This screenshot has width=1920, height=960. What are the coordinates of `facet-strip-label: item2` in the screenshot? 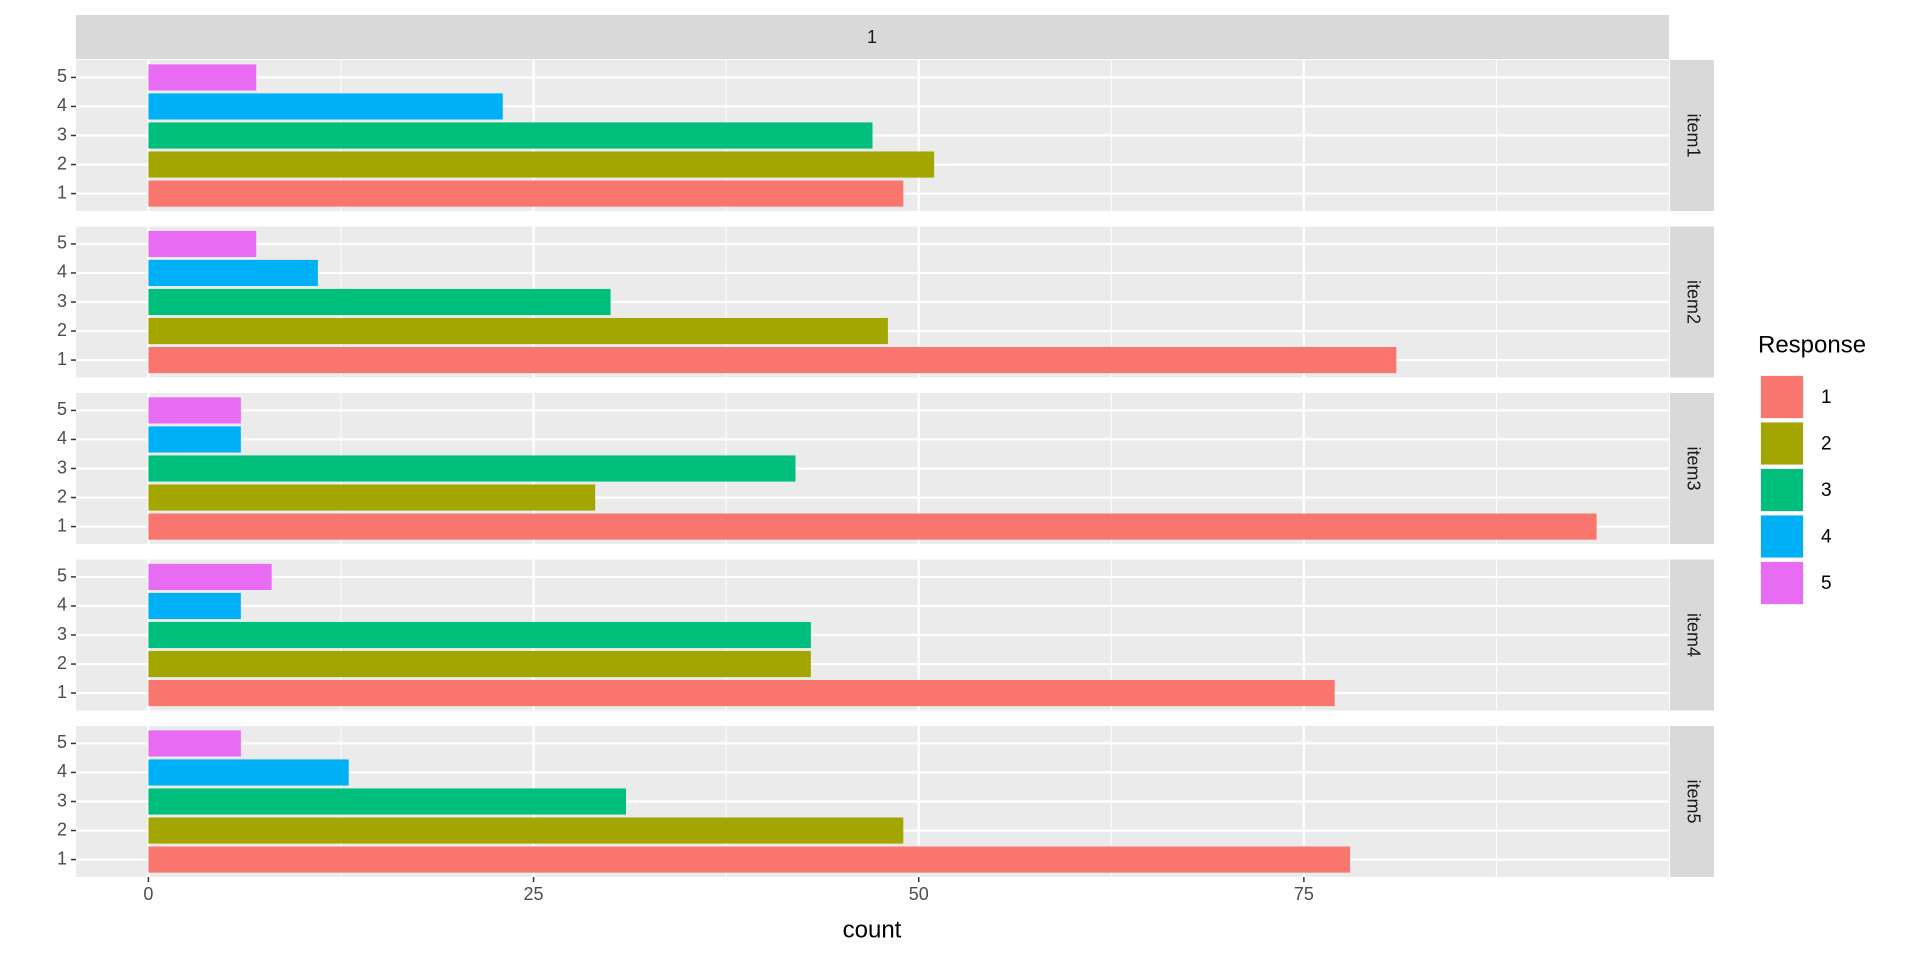 It's located at (1693, 302).